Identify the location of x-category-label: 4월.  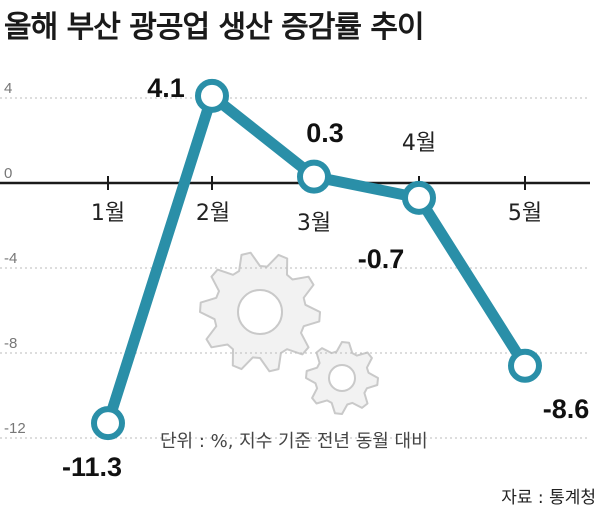
(419, 143).